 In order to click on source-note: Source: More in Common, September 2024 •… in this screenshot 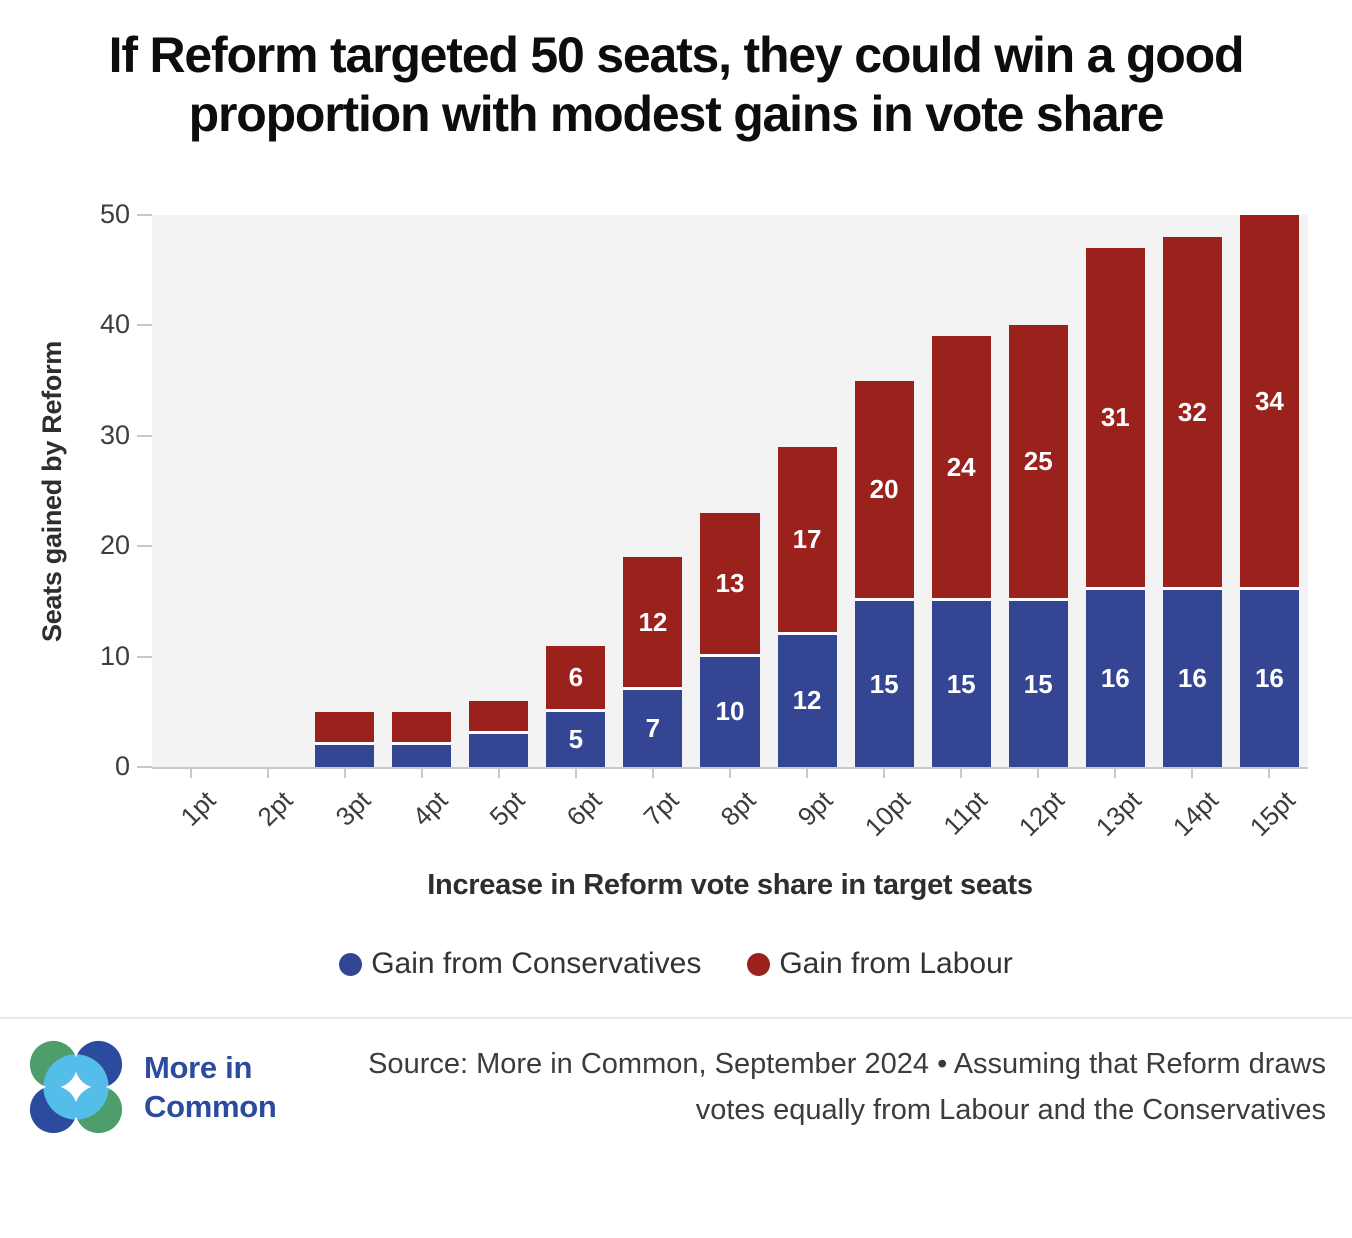, I will do `click(812, 1087)`.